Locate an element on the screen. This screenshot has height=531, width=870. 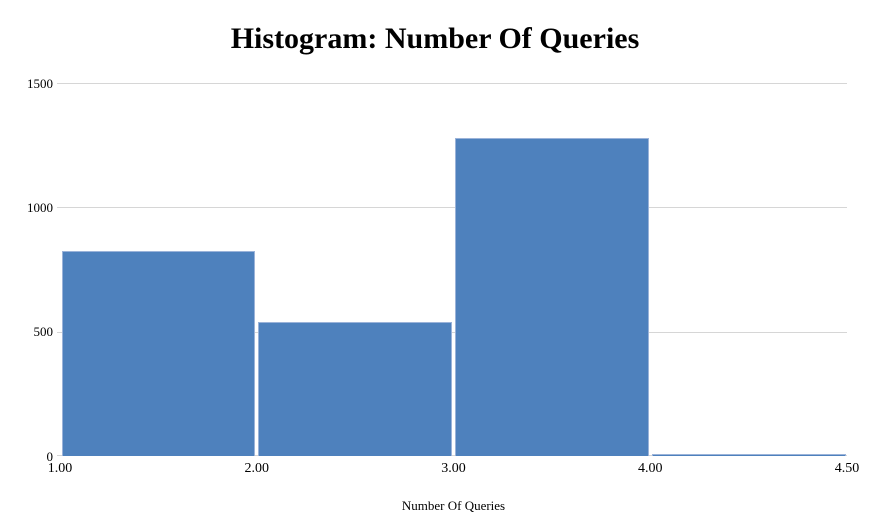
x-tick-label: 3.00 is located at coordinates (453, 468).